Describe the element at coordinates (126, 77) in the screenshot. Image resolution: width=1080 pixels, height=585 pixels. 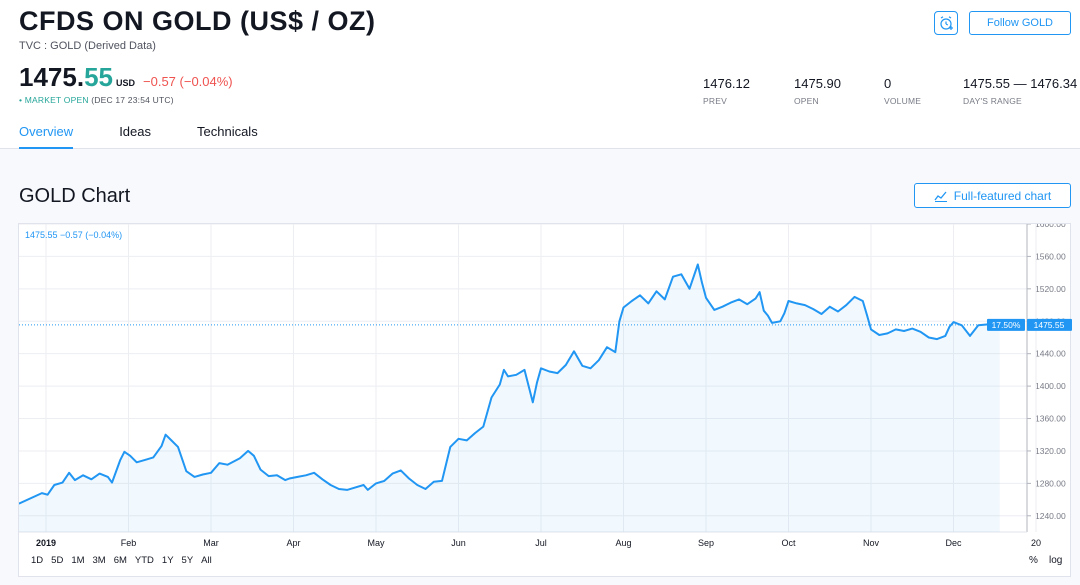
I see `price-row: 1475. 55 USD −0.57 (−0.04%)` at that location.